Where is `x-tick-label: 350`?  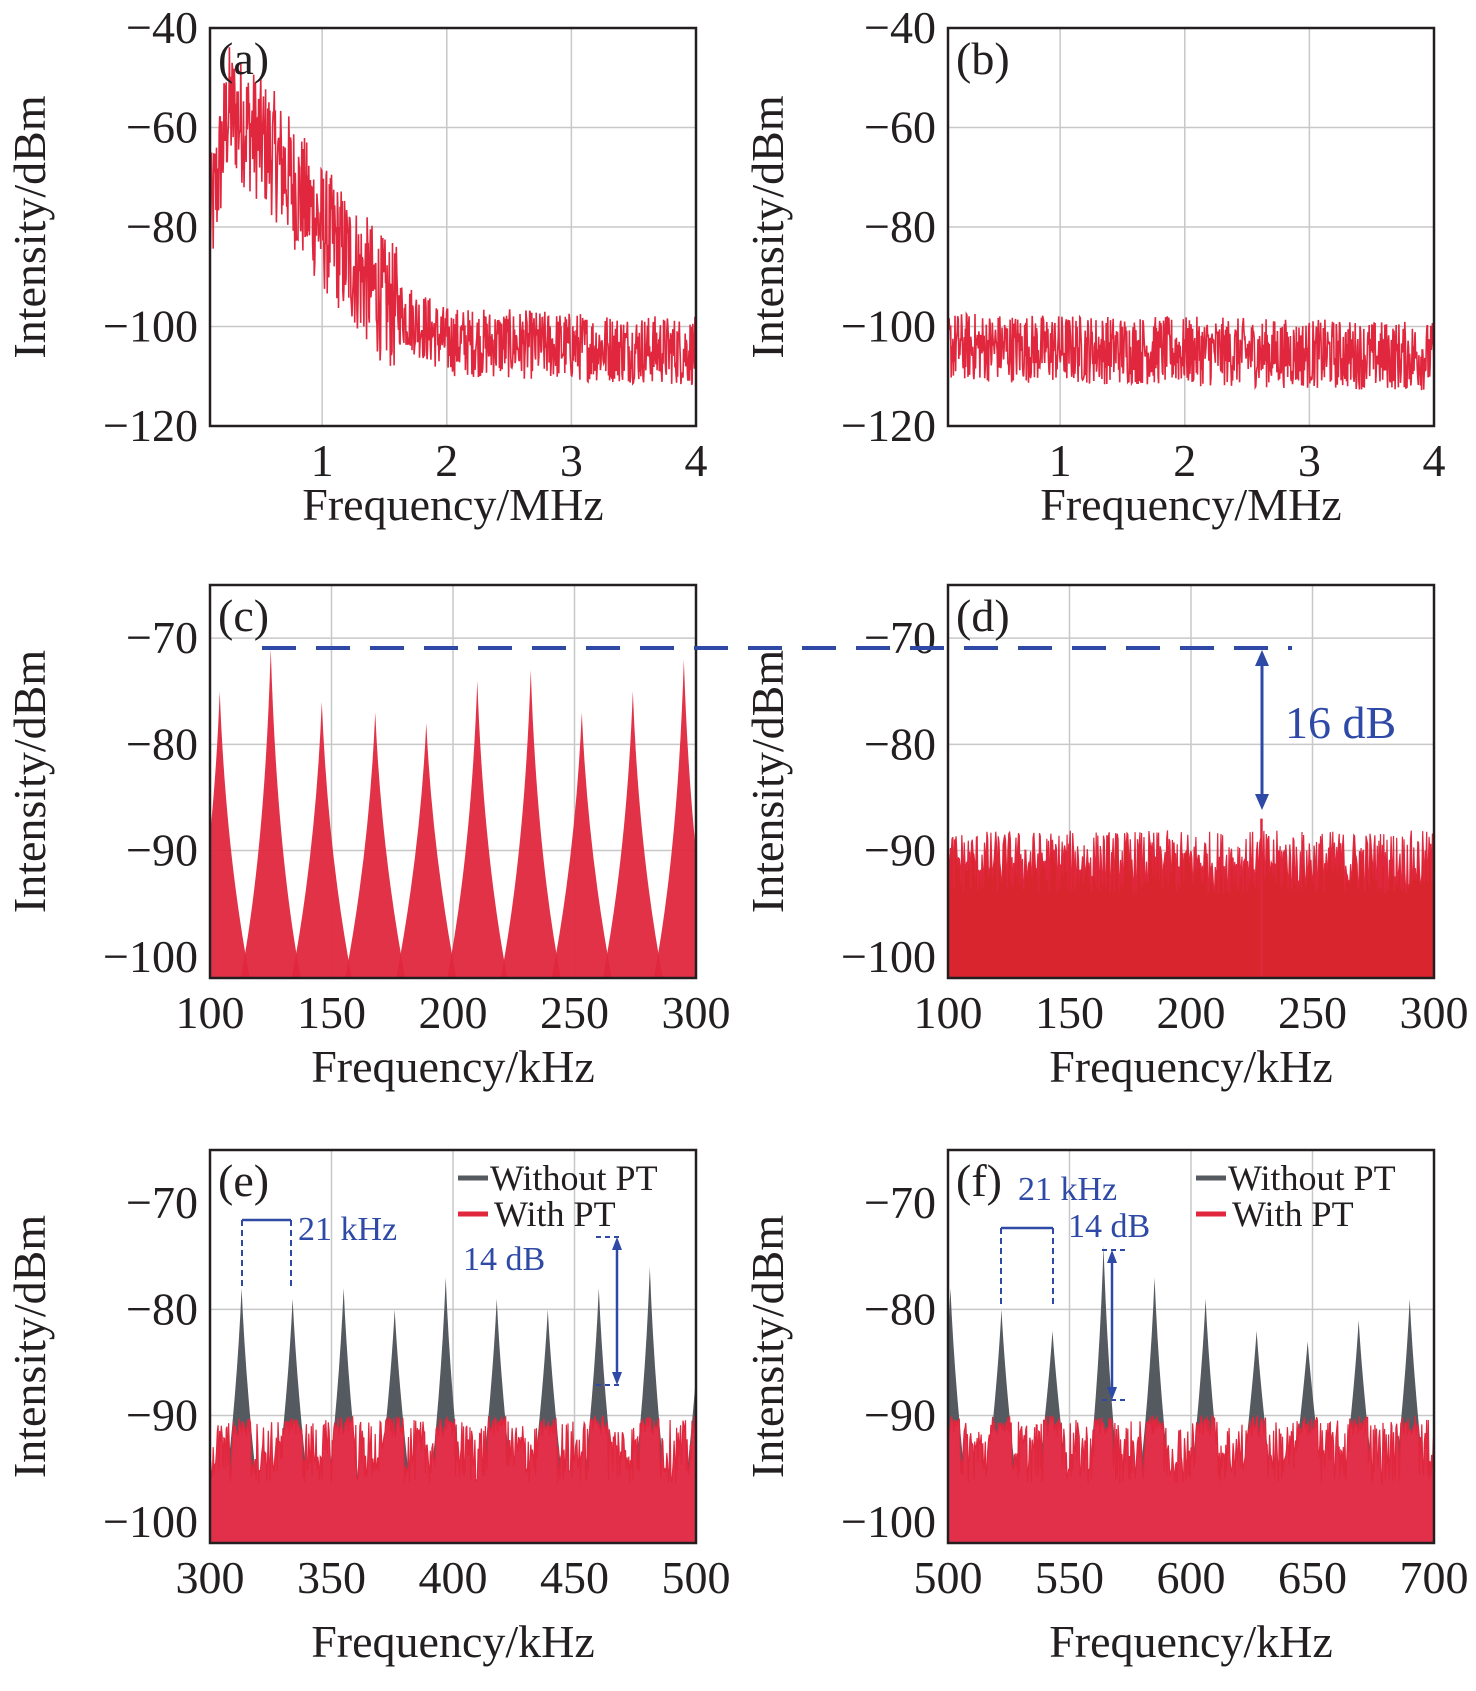
x-tick-label: 350 is located at coordinates (331, 1577).